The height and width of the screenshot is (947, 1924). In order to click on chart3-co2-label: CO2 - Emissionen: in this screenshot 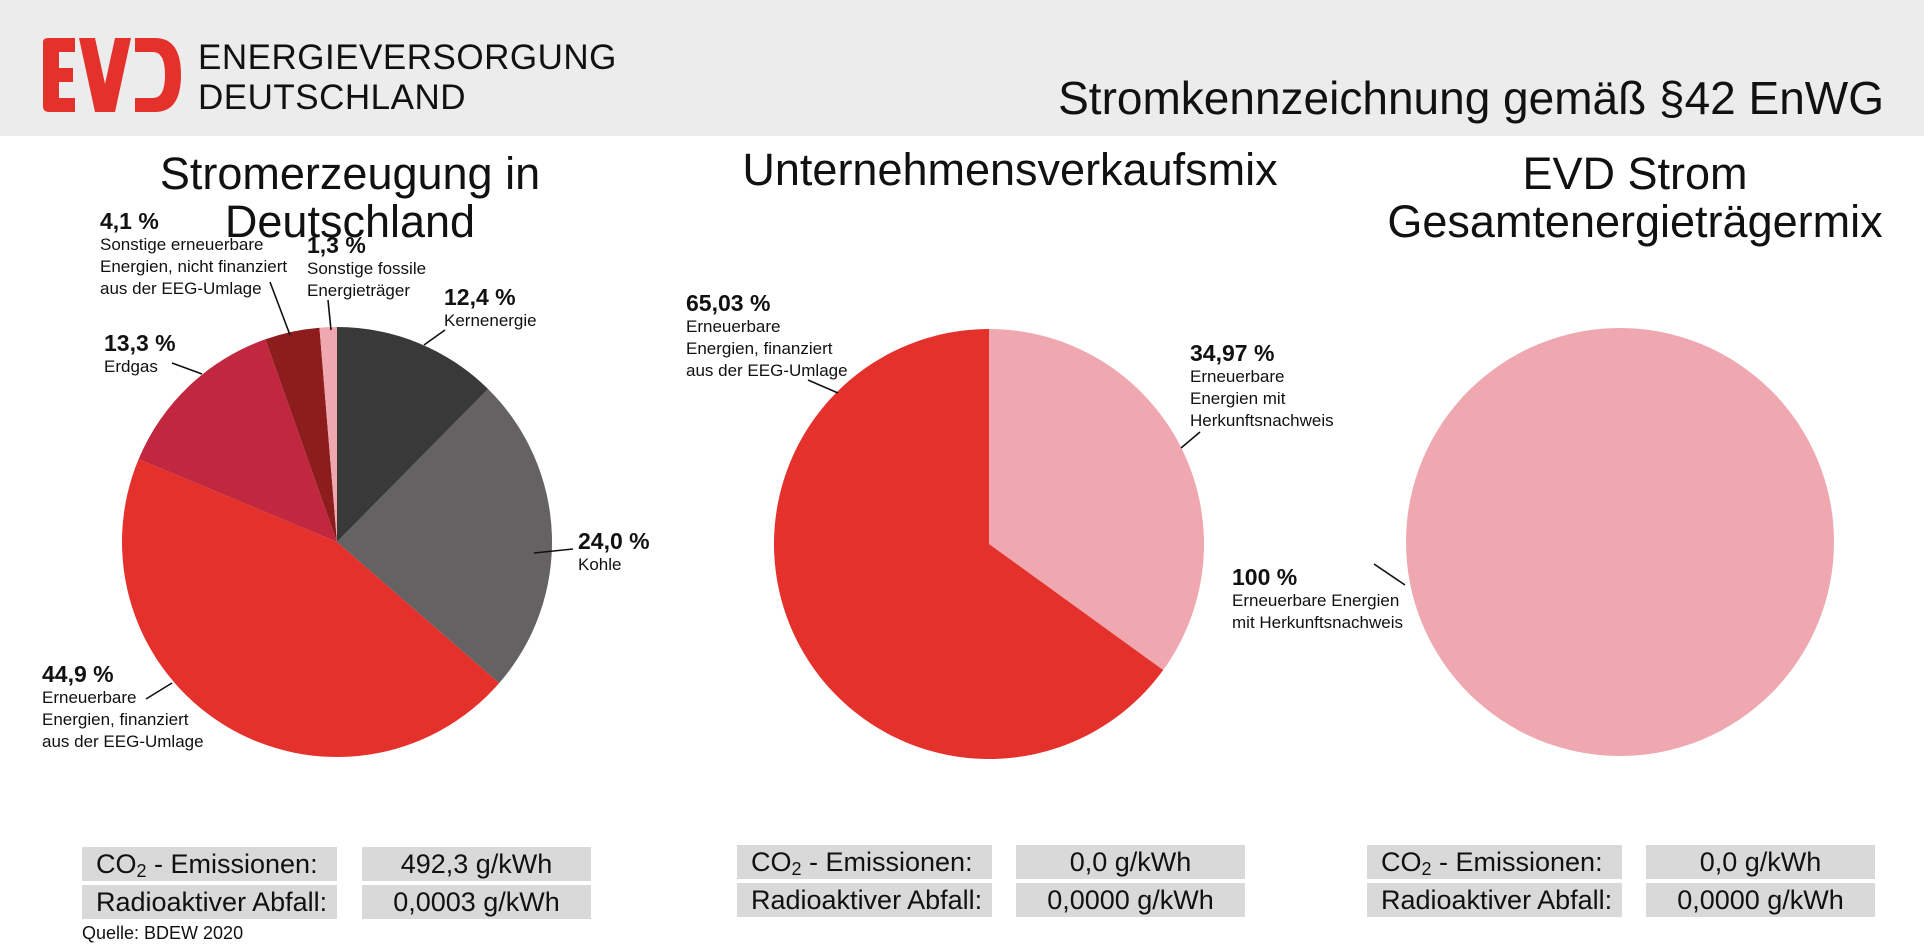, I will do `click(1494, 862)`.